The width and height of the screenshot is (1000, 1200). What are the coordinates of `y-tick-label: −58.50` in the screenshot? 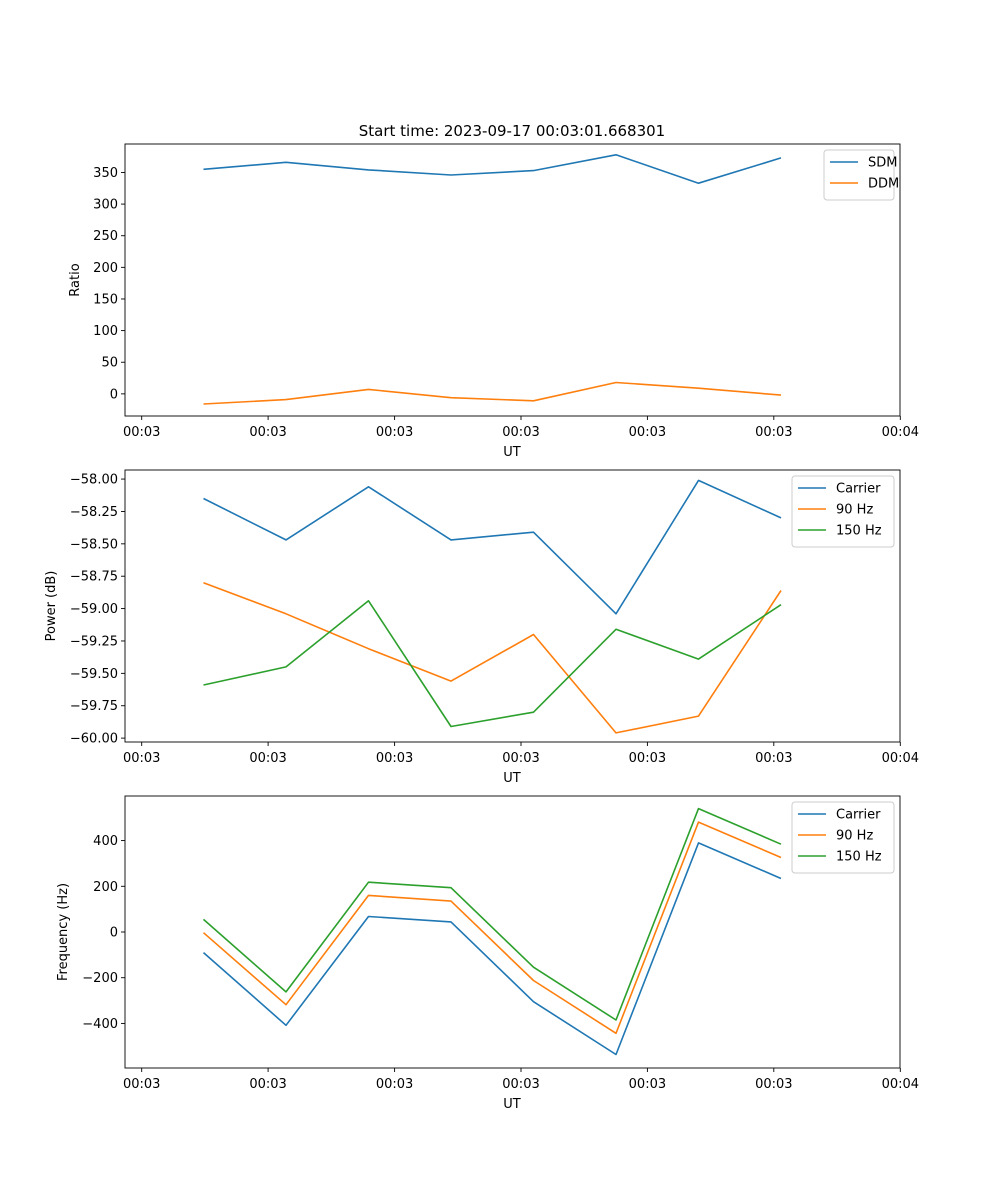 It's located at (94, 544).